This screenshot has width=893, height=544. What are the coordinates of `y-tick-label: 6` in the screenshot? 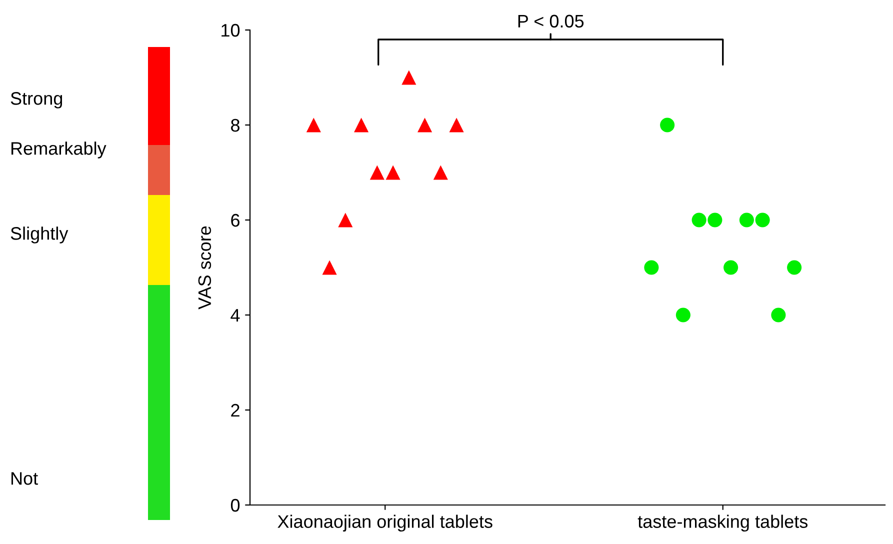 It's located at (235, 220).